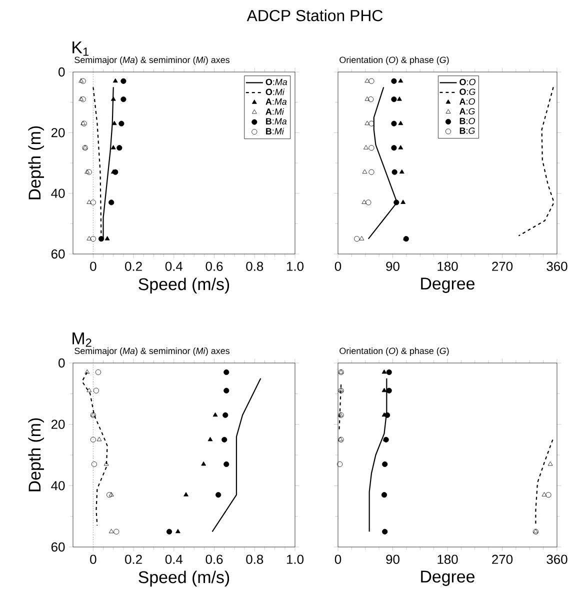 The height and width of the screenshot is (597, 571). I want to click on legend-label: B:G, so click(467, 131).